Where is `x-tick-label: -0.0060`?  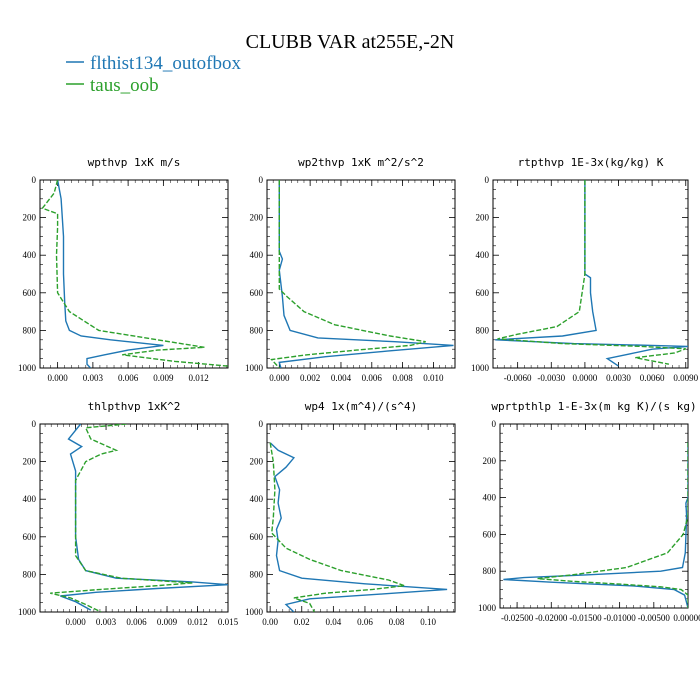 x-tick-label: -0.0060 is located at coordinates (518, 378).